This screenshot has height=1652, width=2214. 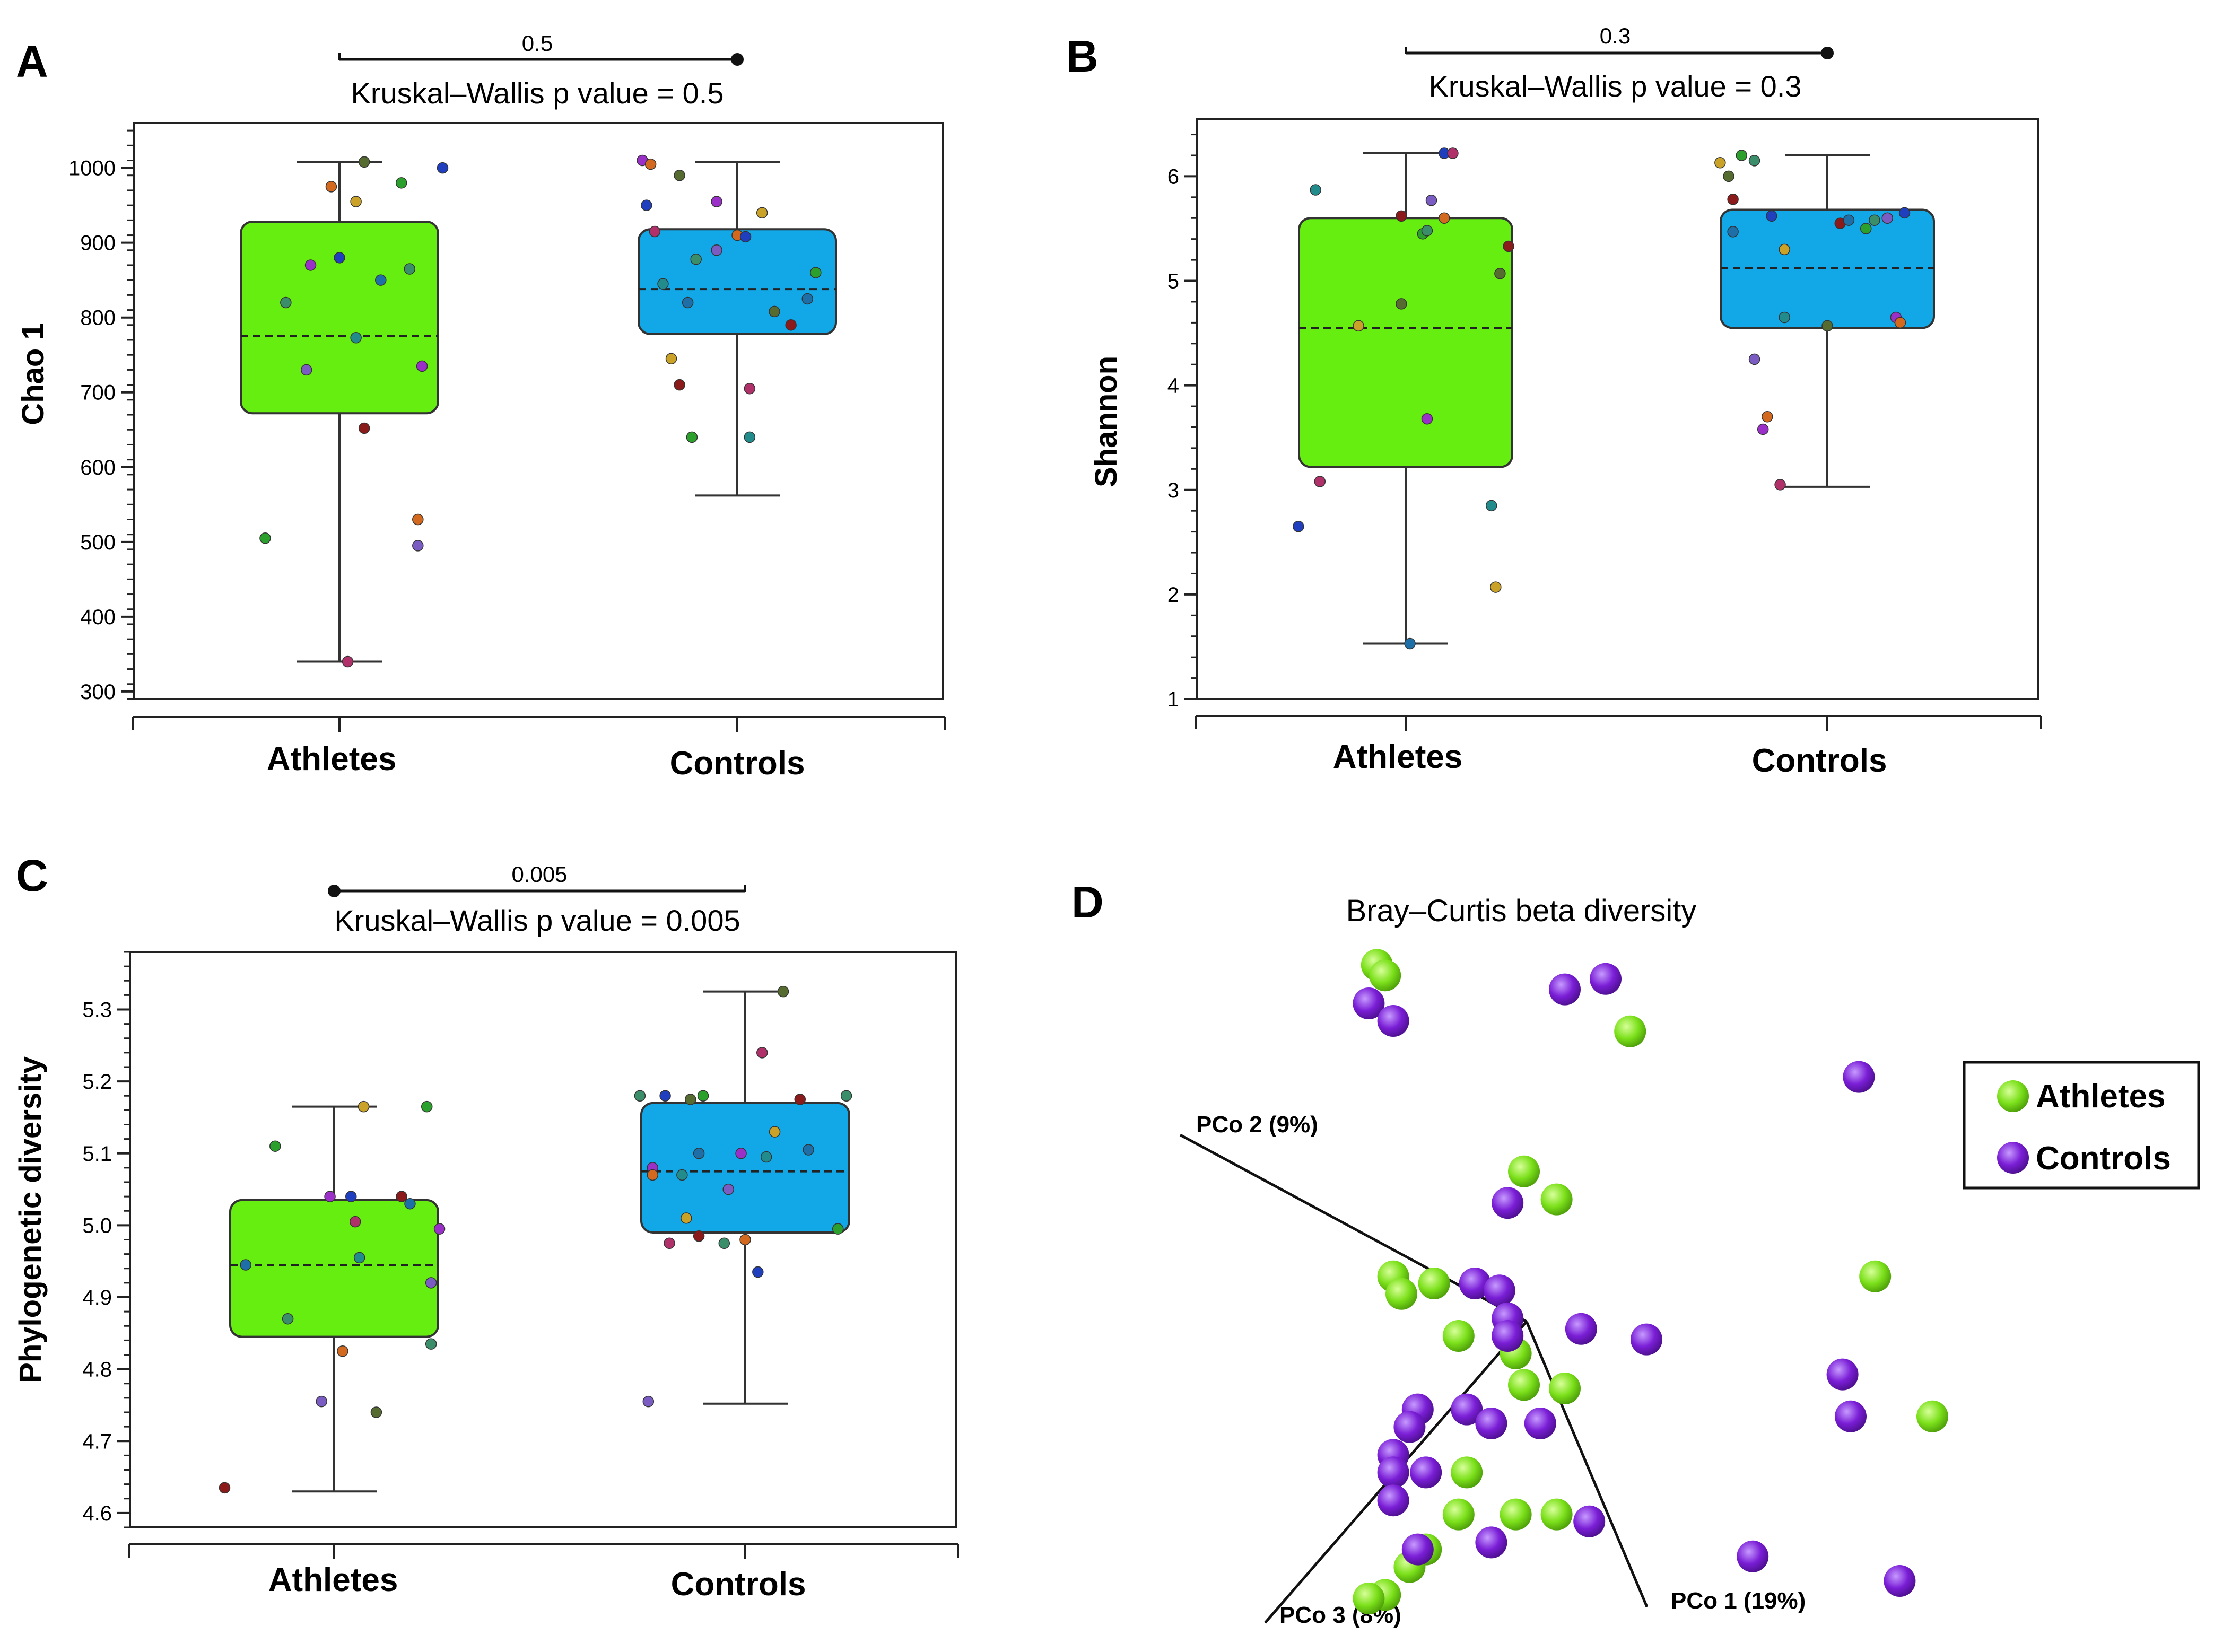 I want to click on axis-pco1-line, so click(x=1587, y=1464).